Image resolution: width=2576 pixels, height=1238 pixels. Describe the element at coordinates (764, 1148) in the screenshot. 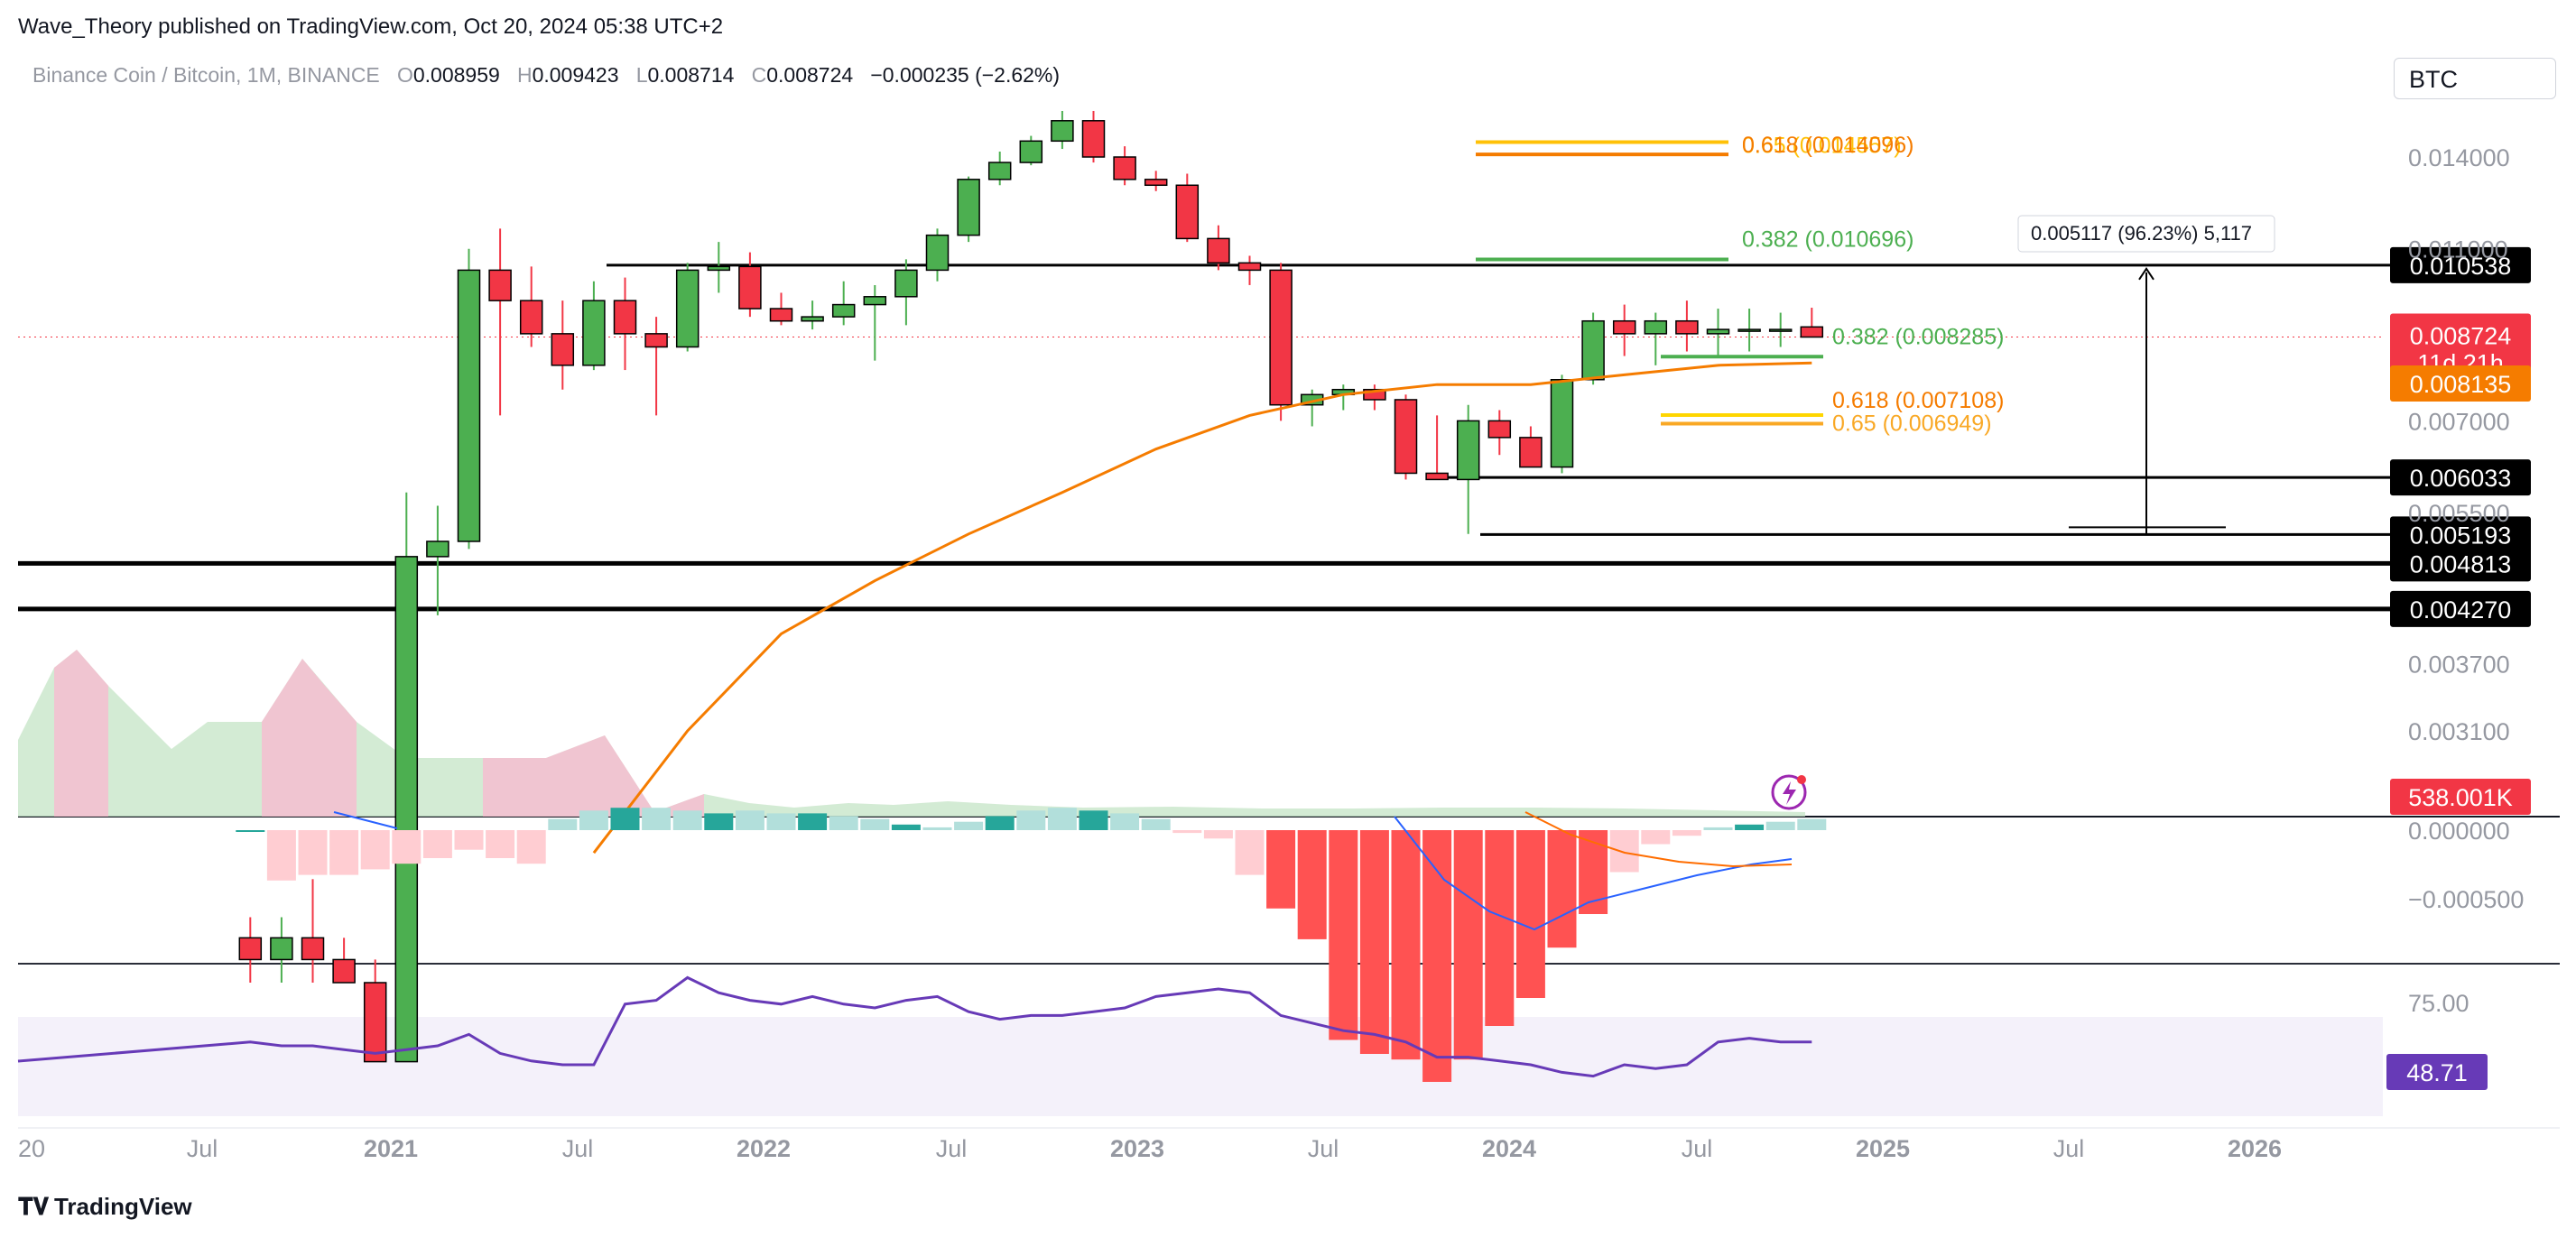

I see `time-axis-label-2022: 2022` at that location.